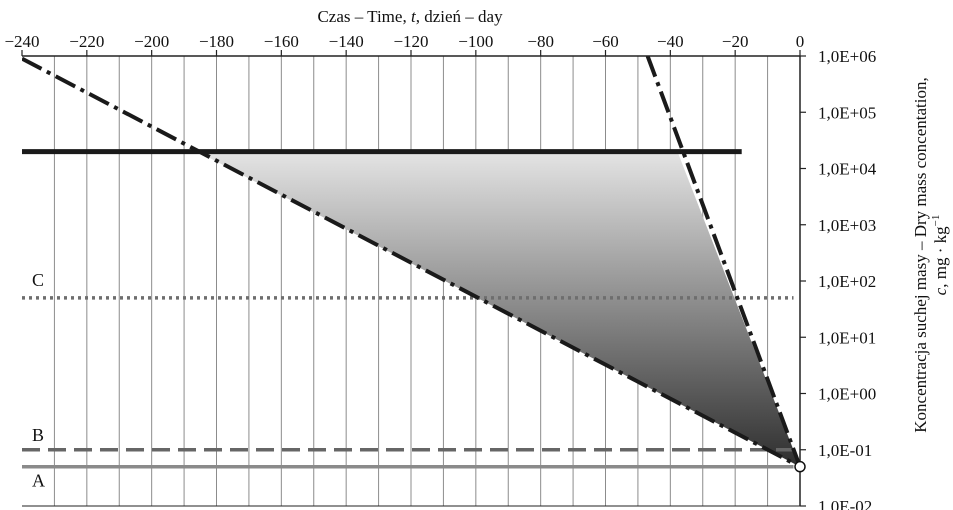  Describe the element at coordinates (847, 112) in the screenshot. I see `y-tick-label: 1,0E+05` at that location.